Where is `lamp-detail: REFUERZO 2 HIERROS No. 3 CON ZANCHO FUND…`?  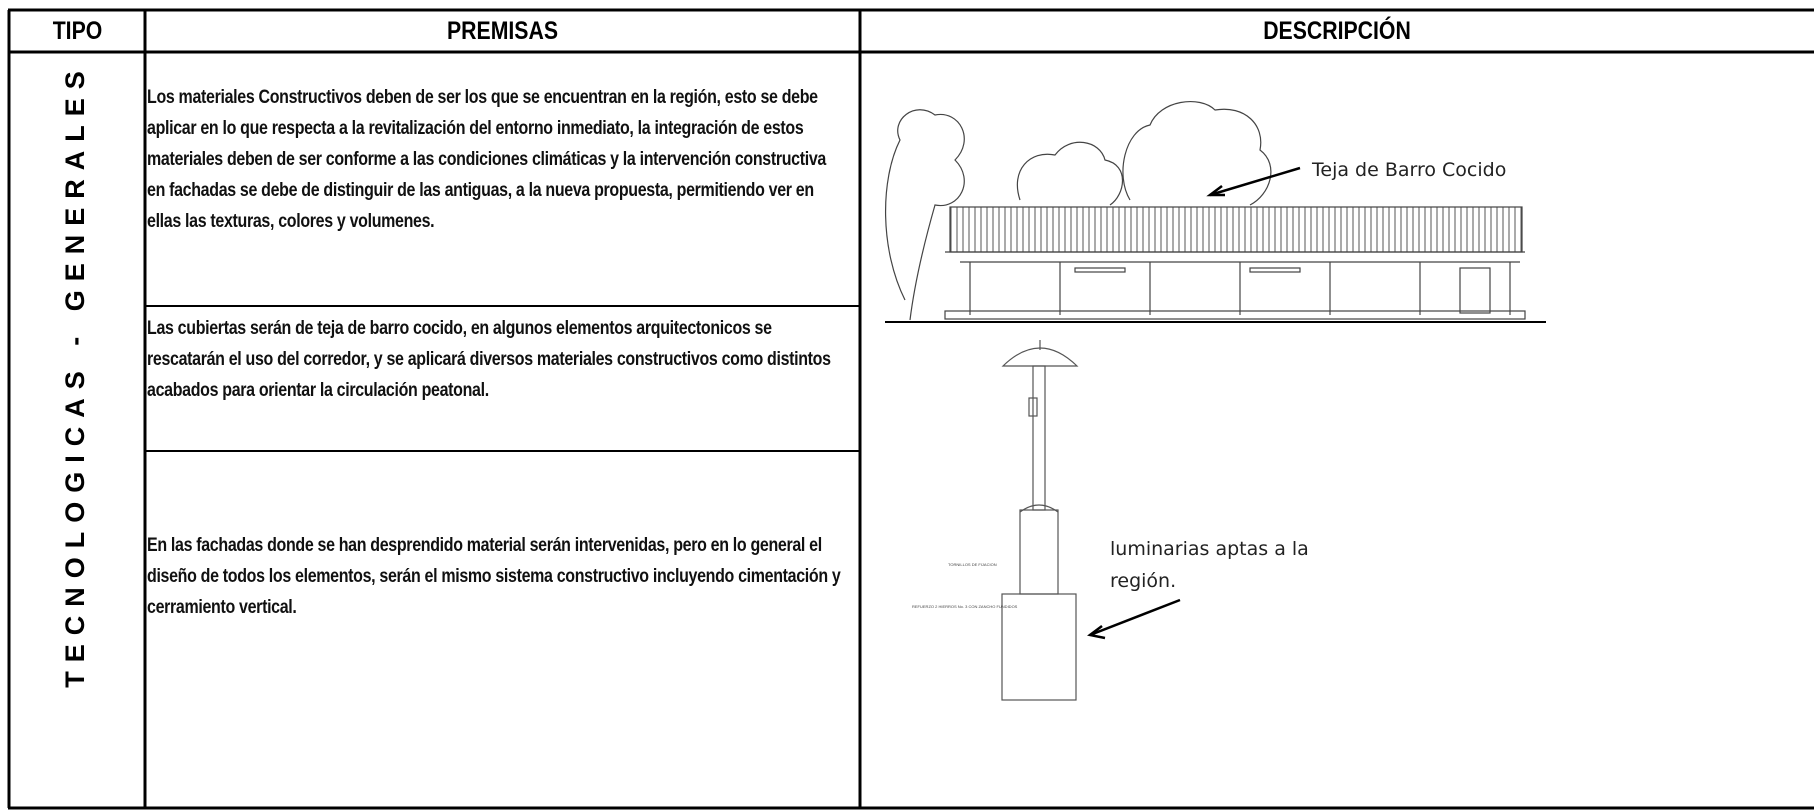 lamp-detail: REFUERZO 2 HIERROS No. 3 CON ZANCHO FUND… is located at coordinates (965, 606).